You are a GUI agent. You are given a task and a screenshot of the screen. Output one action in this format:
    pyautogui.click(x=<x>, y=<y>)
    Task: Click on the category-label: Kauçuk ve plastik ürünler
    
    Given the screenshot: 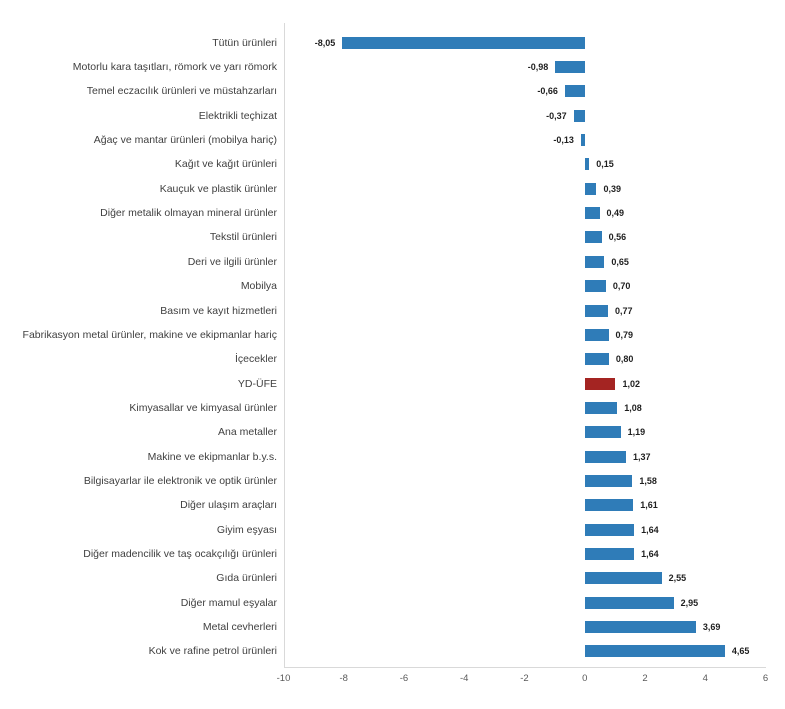 What is the action you would take?
    pyautogui.click(x=218, y=188)
    